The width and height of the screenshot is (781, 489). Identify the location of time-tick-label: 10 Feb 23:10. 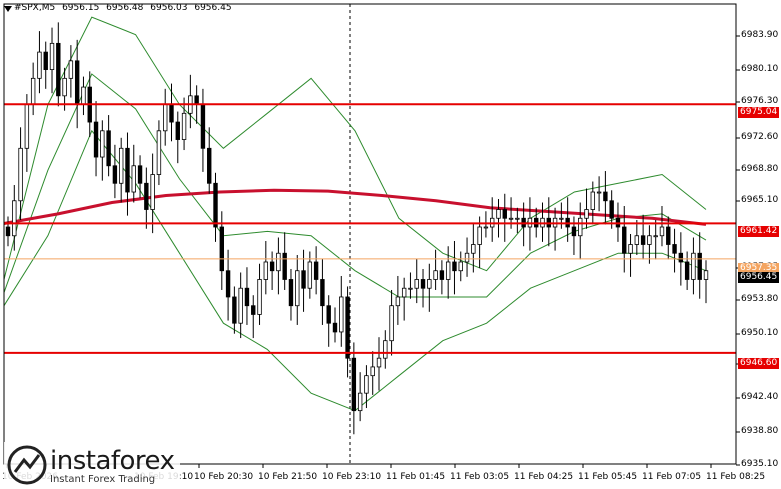
(352, 477).